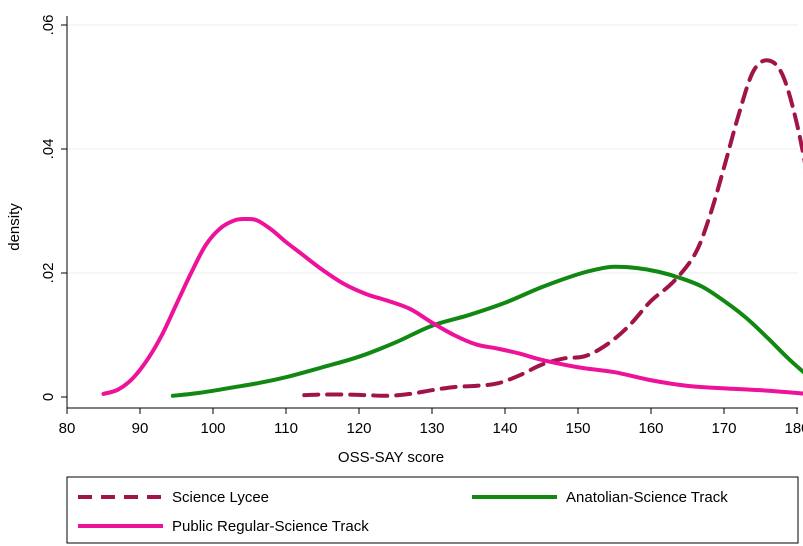 This screenshot has height=546, width=803. Describe the element at coordinates (431, 428) in the screenshot. I see `x-tick-label: 130` at that location.